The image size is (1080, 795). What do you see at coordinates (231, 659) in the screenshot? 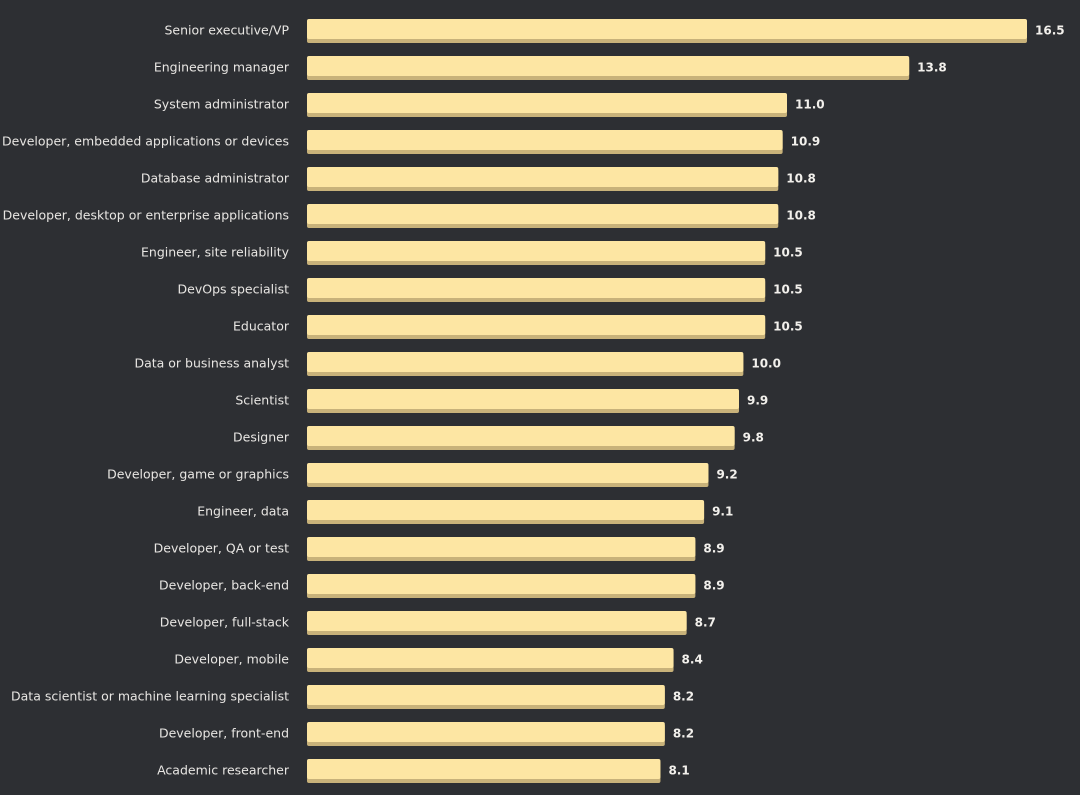
I see `category-label: Developer, mobile` at bounding box center [231, 659].